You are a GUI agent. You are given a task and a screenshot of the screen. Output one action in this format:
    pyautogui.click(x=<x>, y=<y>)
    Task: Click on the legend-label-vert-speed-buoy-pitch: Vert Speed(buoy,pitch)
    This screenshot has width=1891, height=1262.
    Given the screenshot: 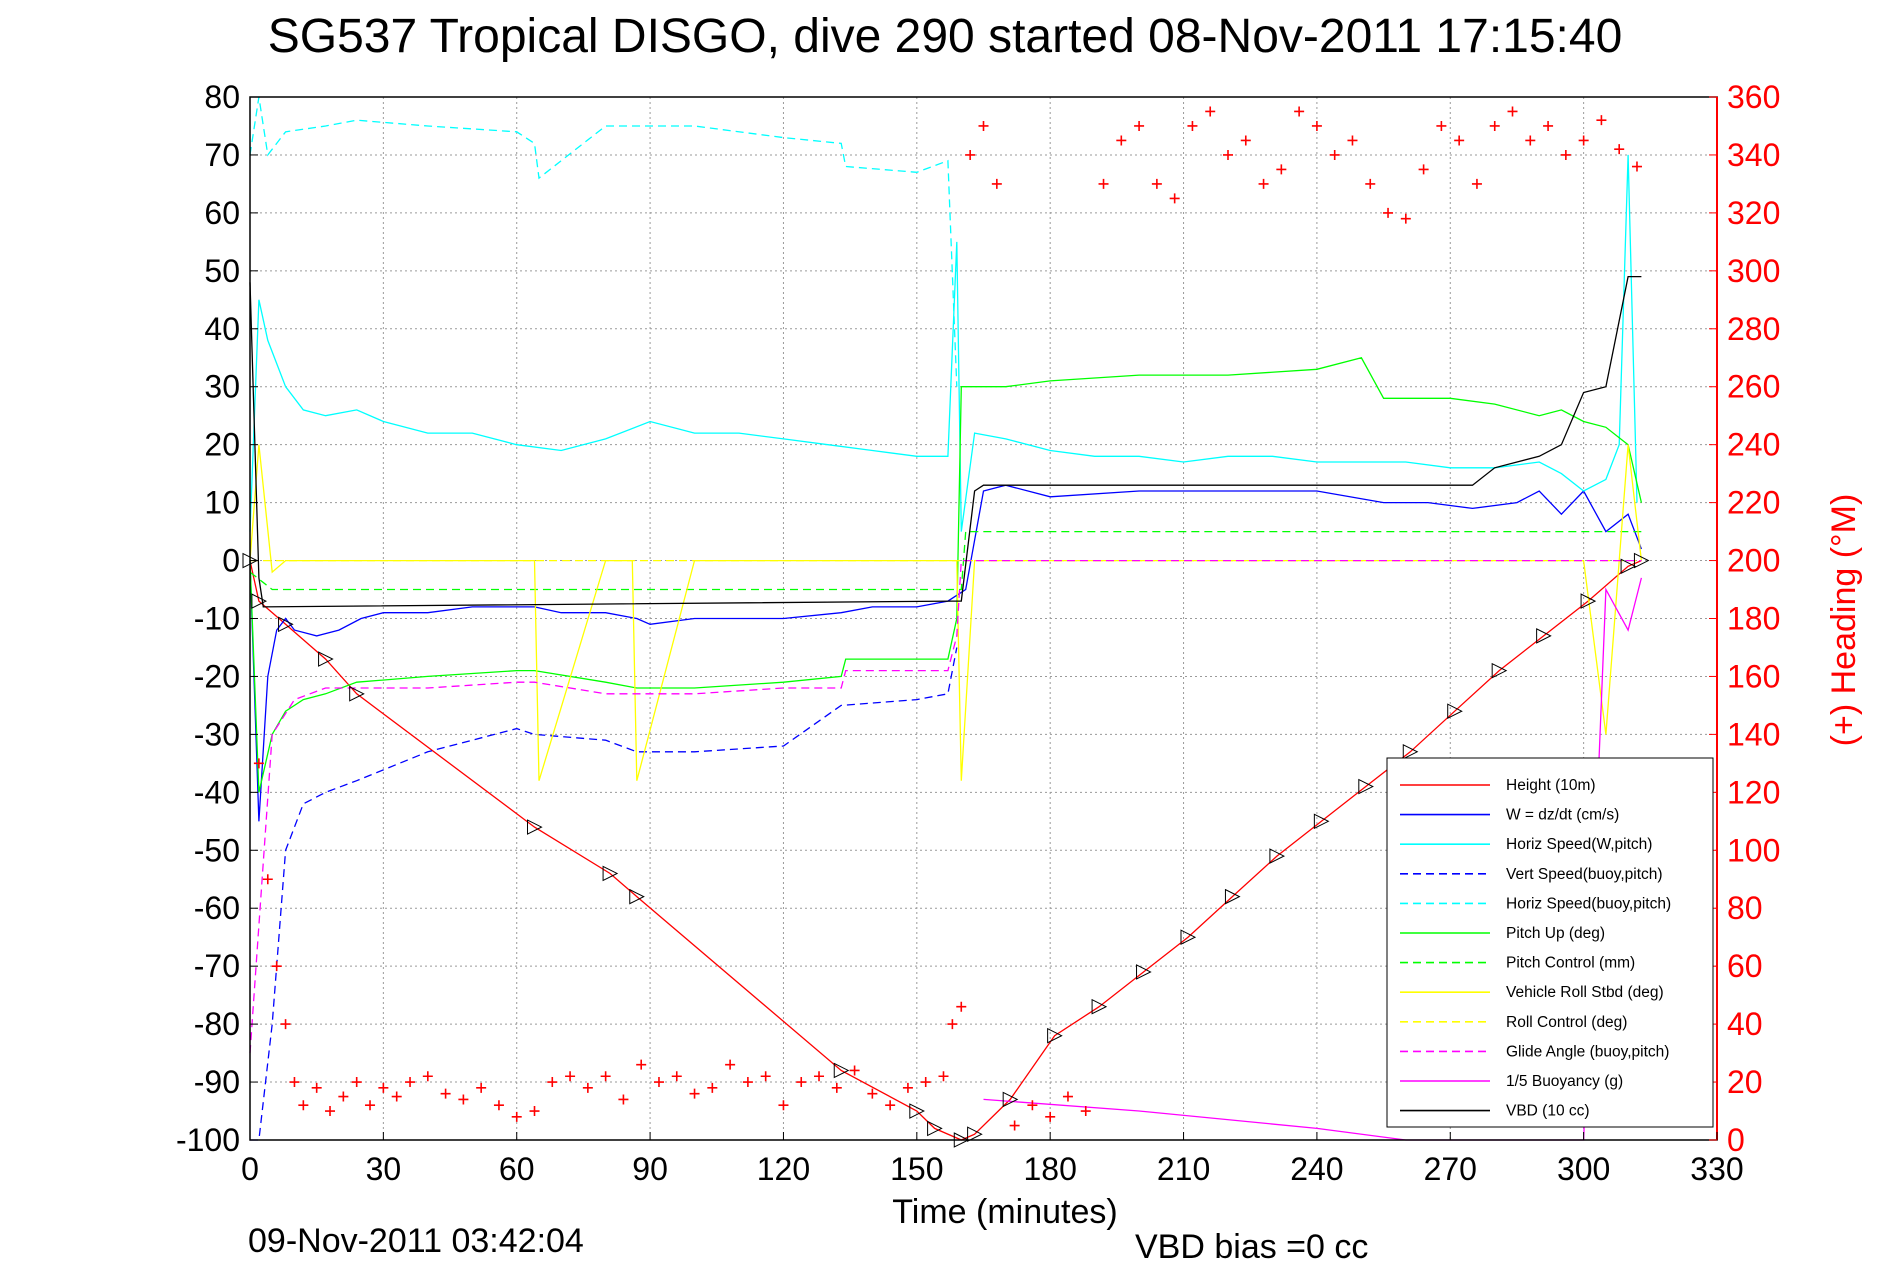 What is the action you would take?
    pyautogui.click(x=1584, y=874)
    